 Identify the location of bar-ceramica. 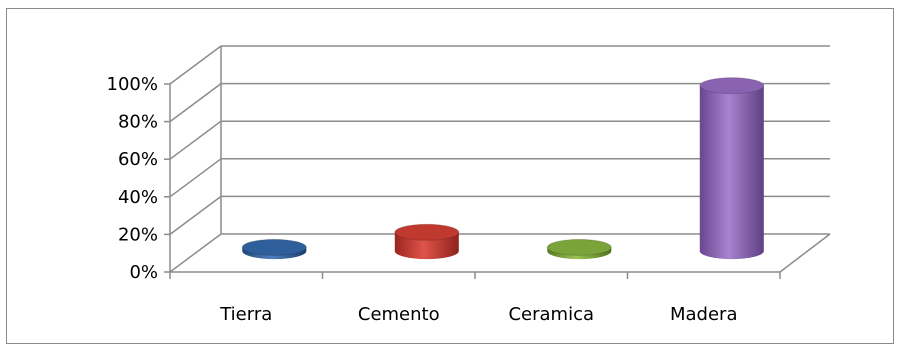
(579, 249).